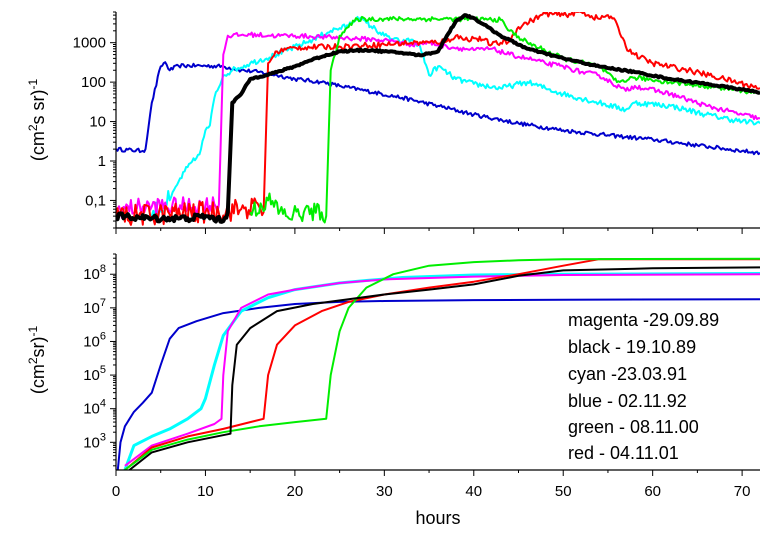 The image size is (760, 534). What do you see at coordinates (94, 441) in the screenshot?
I see `bottom-y-tick-label: 10³` at bounding box center [94, 441].